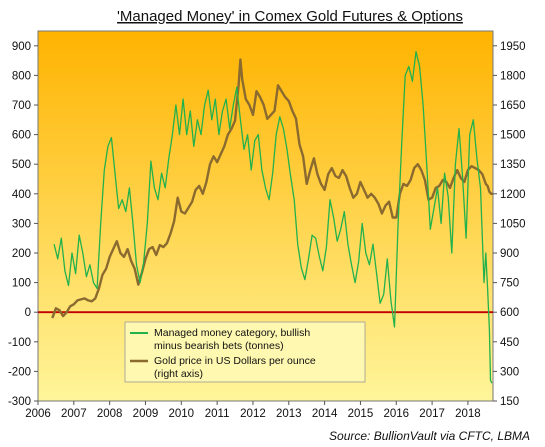 The height and width of the screenshot is (447, 545). What do you see at coordinates (509, 284) in the screenshot?
I see `right-tick-label: 750` at bounding box center [509, 284].